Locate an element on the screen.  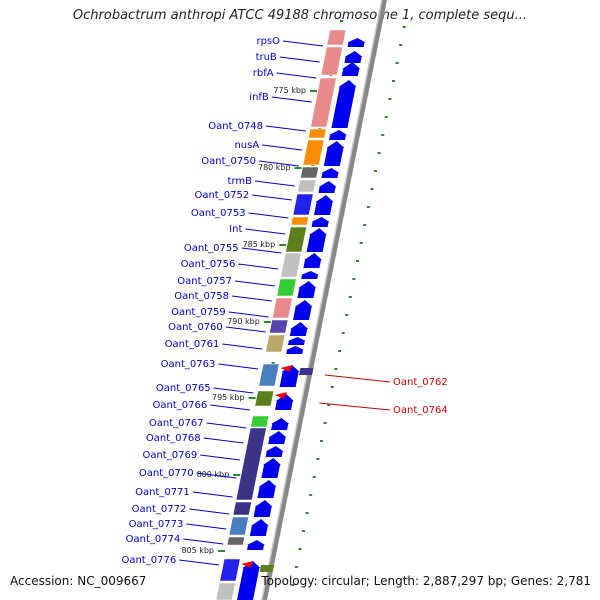
kbp-tick-label: 800 kbp is located at coordinates (213, 474).